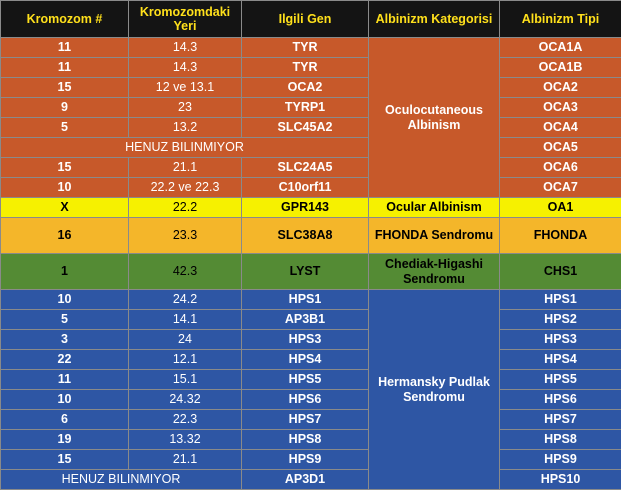 The width and height of the screenshot is (621, 490). I want to click on gene-cell: TYRP1, so click(305, 108).